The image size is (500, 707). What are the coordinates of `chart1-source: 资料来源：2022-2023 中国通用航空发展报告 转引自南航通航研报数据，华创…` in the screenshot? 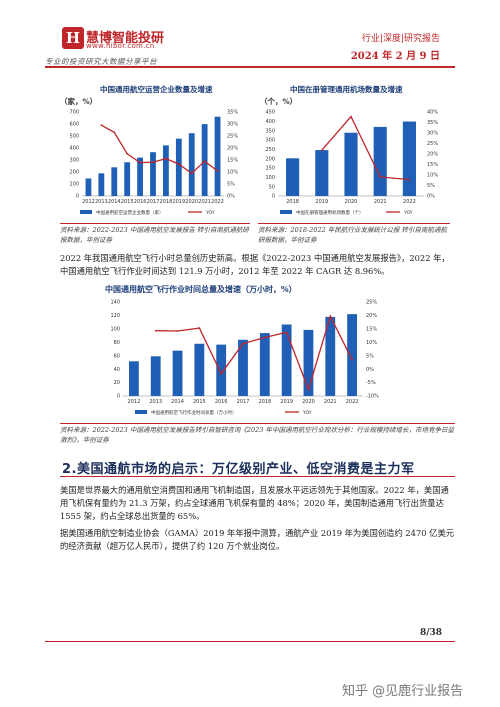 It's located at (154, 235).